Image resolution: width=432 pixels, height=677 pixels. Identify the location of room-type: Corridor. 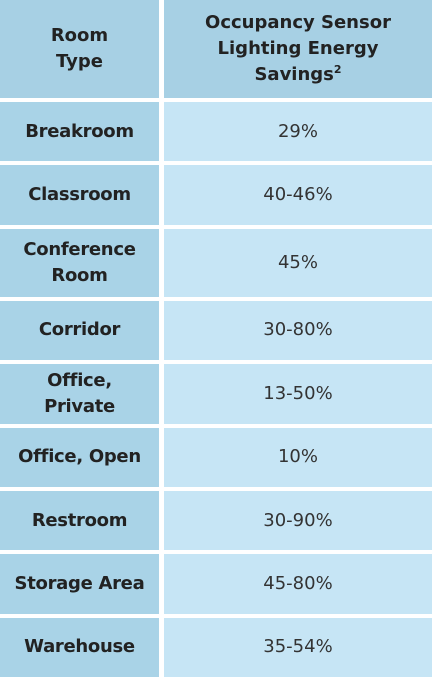
(79, 330).